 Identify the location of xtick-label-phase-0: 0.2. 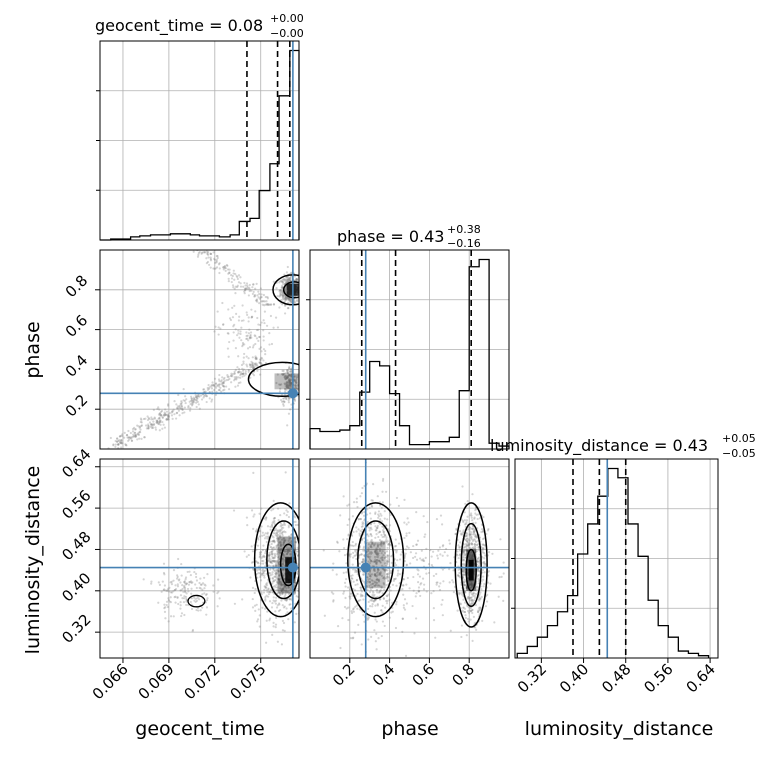
(344, 675).